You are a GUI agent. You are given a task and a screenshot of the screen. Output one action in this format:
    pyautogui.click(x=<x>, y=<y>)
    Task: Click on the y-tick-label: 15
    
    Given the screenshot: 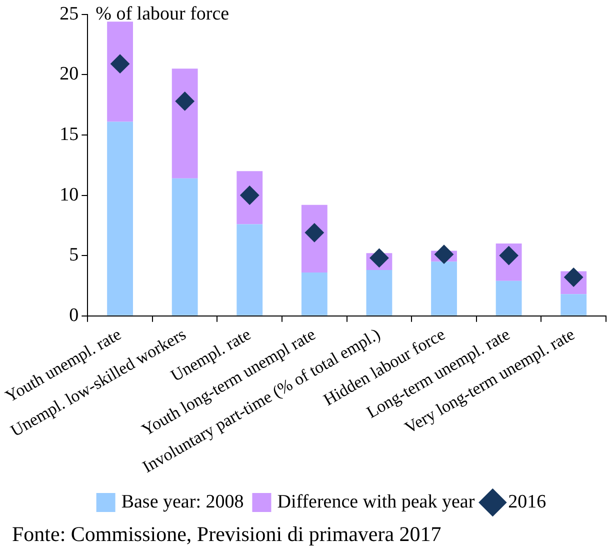 What is the action you would take?
    pyautogui.click(x=69, y=134)
    